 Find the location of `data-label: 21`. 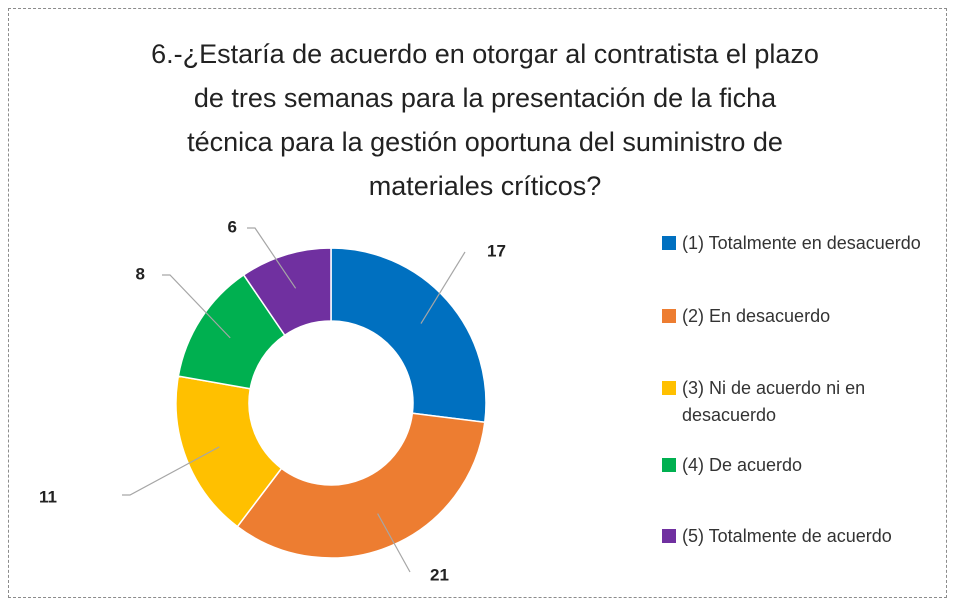

data-label: 21 is located at coordinates (439, 574).